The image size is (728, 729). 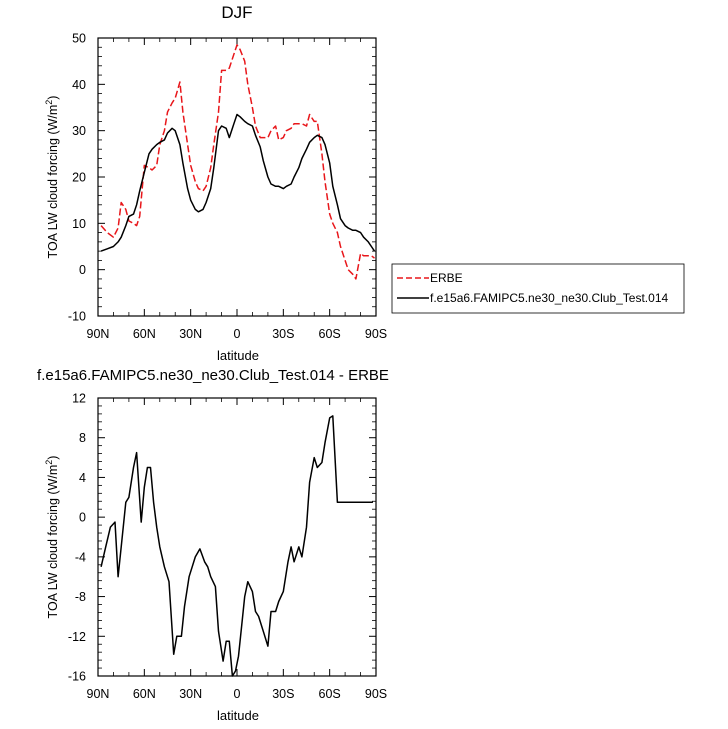 What do you see at coordinates (77, 637) in the screenshot?
I see `bottom-ytick-label: -12` at bounding box center [77, 637].